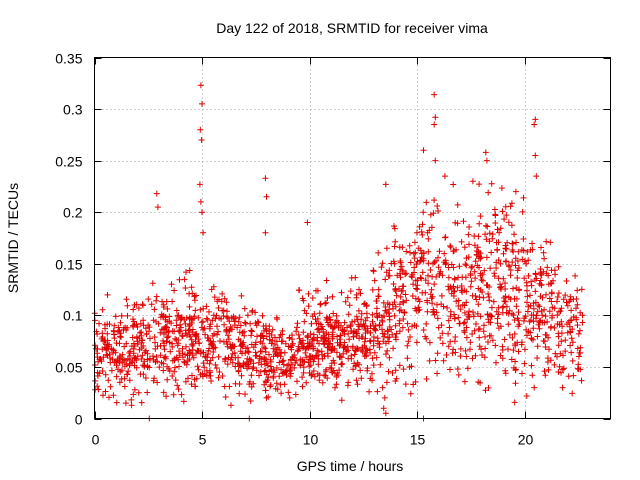  What do you see at coordinates (68, 59) in the screenshot?
I see `y-tick-label: 0.35` at bounding box center [68, 59].